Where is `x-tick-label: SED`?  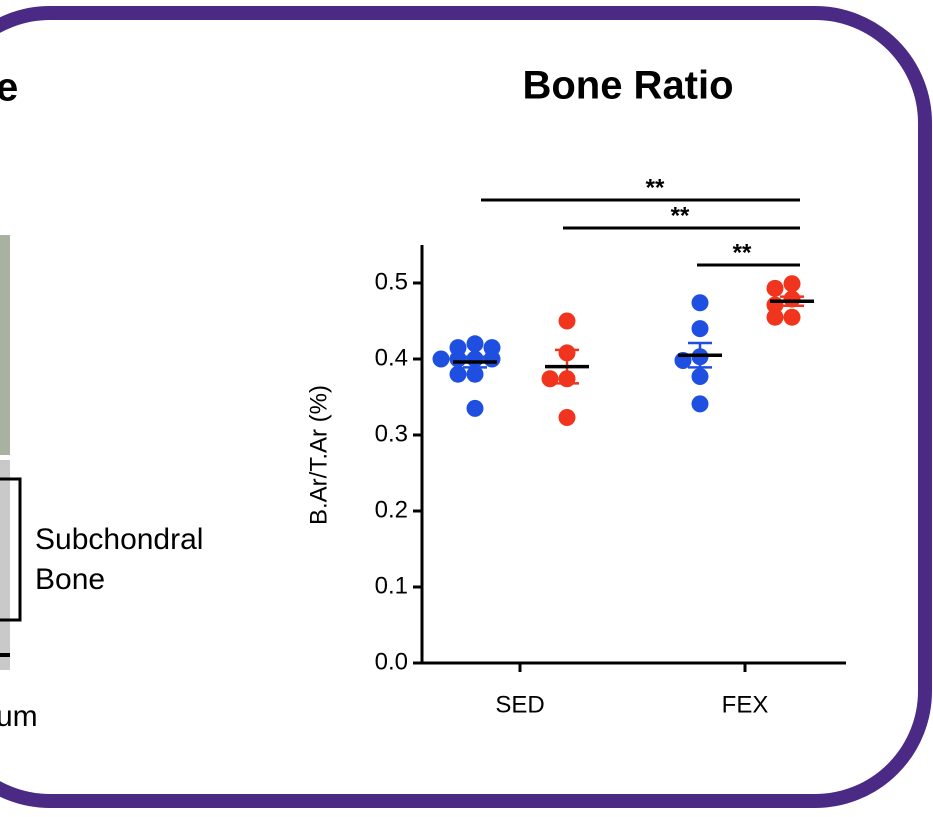 x-tick-label: SED is located at coordinates (519, 704).